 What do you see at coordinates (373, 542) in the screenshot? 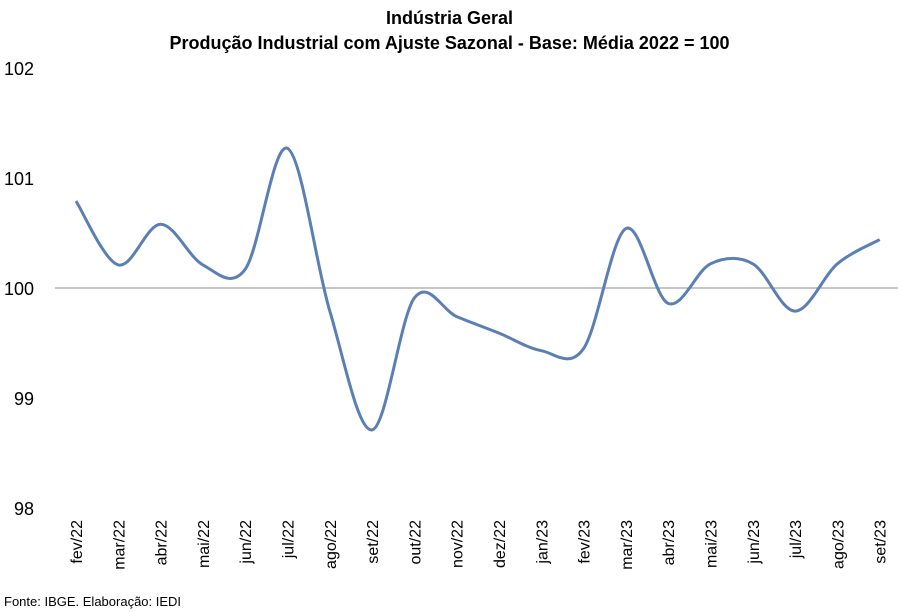
I see `x-tick-label: set/22` at bounding box center [373, 542].